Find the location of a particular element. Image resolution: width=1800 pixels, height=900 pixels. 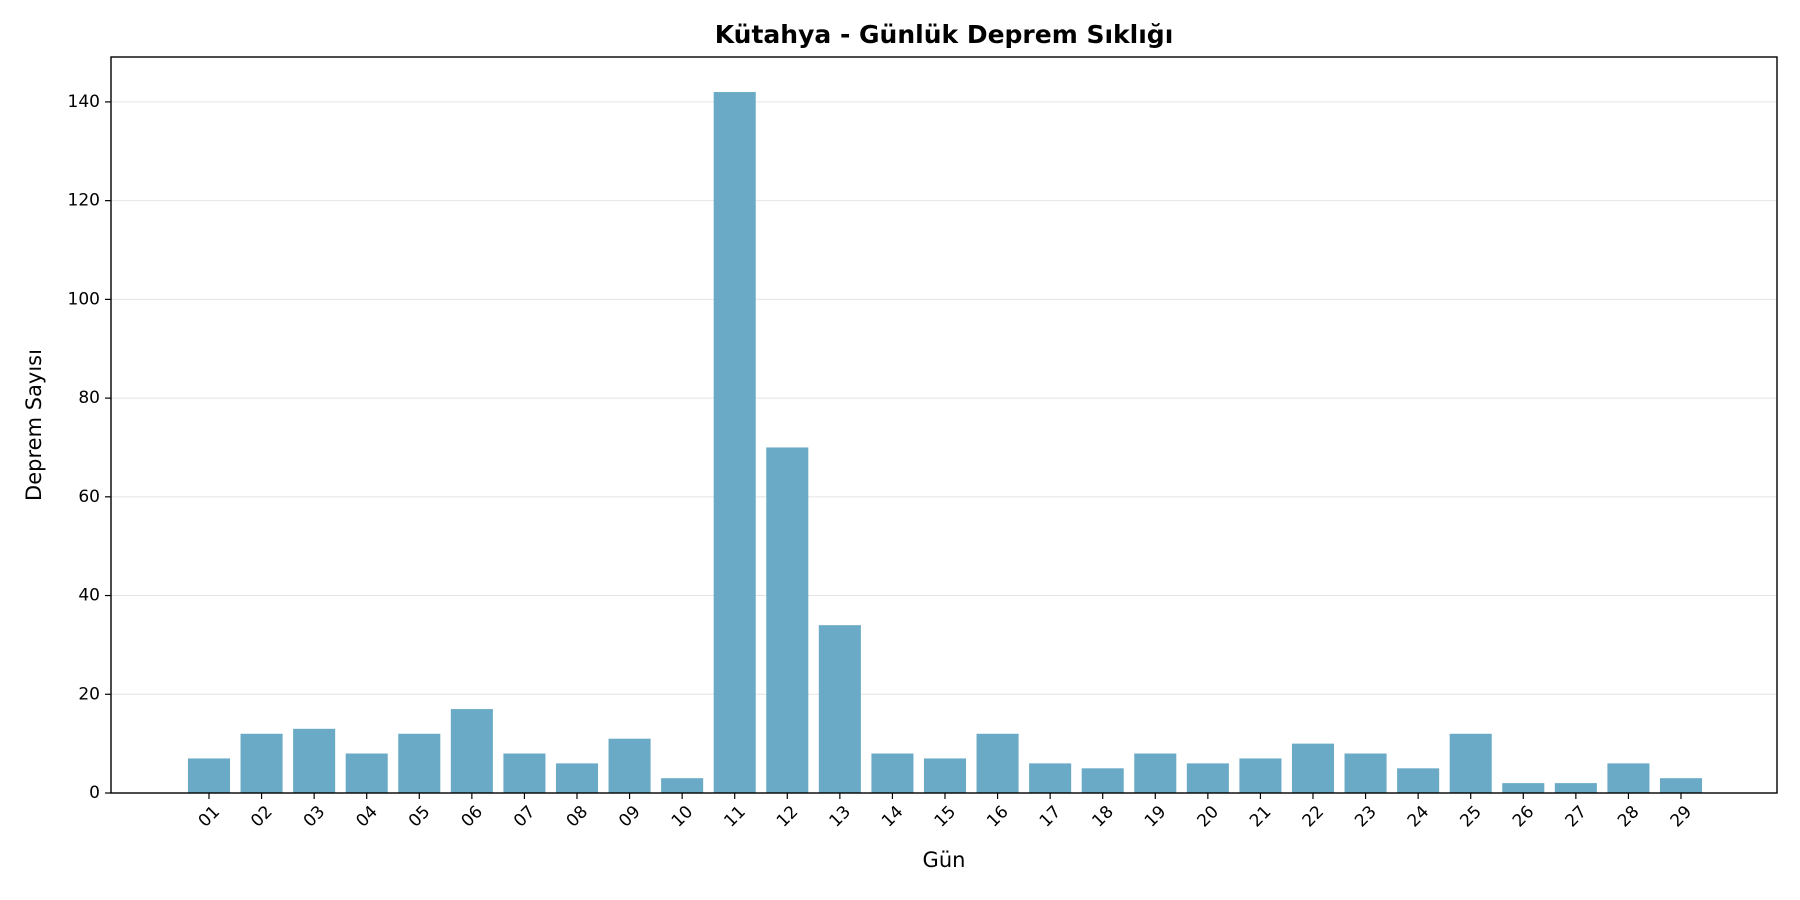

y-tick-label: 140 is located at coordinates (84, 102).